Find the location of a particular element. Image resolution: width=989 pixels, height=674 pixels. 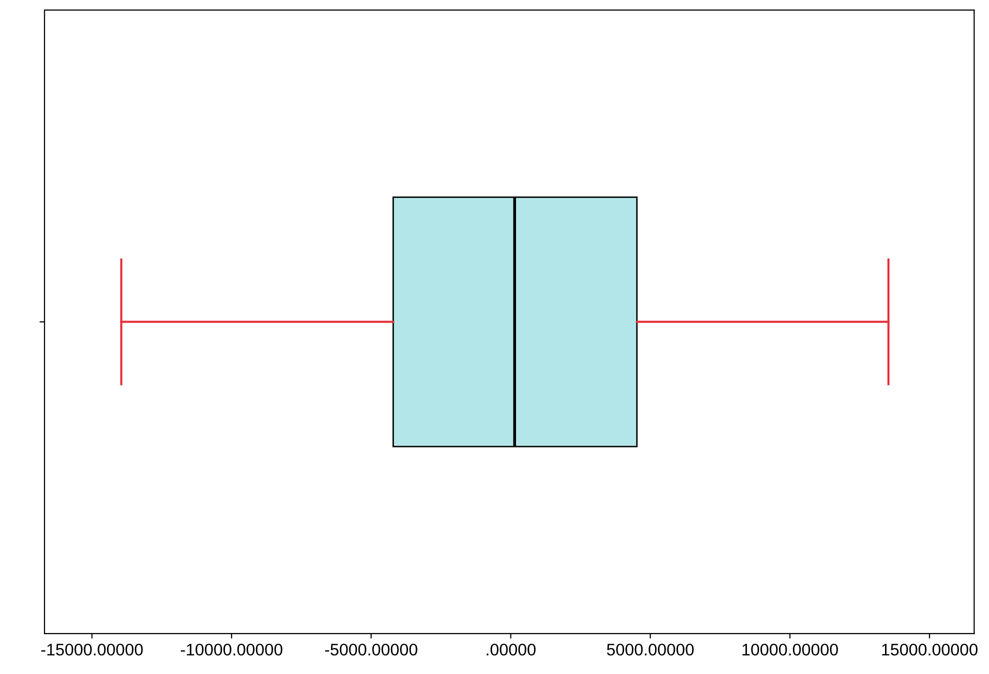

x-tick-label: 10000.00000 is located at coordinates (790, 650).